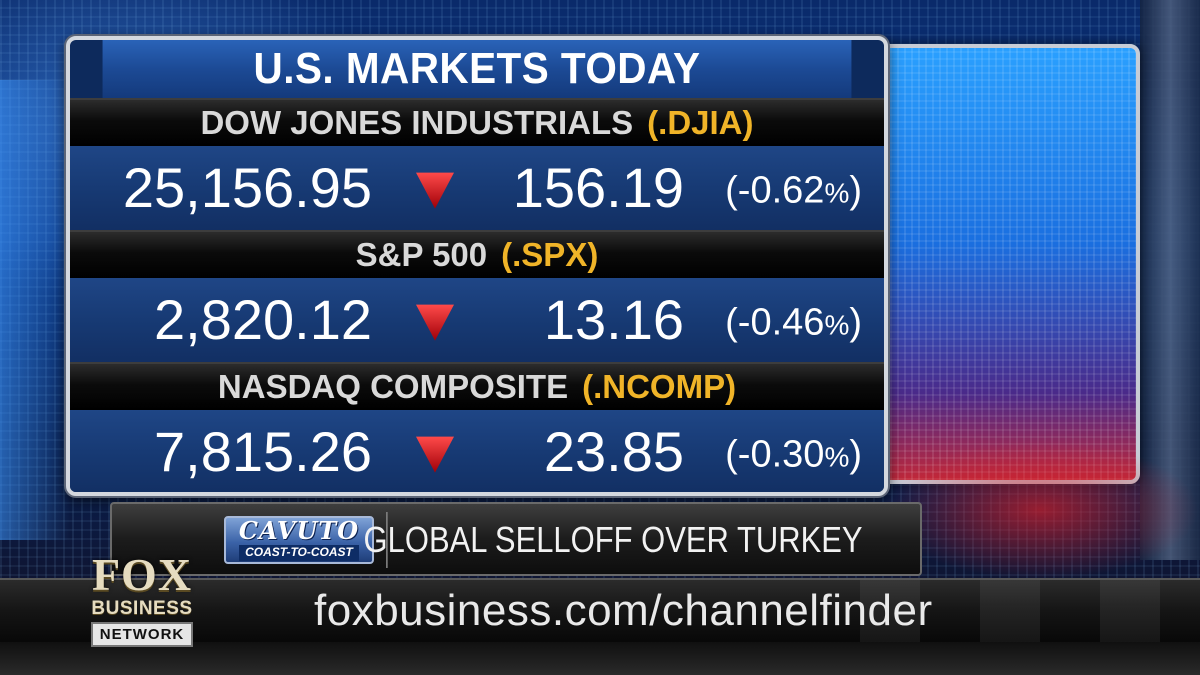 This screenshot has height=675, width=1200. What do you see at coordinates (477, 320) in the screenshot?
I see `index-values-spx: 2,820.12 13.16 (-0.46%)` at bounding box center [477, 320].